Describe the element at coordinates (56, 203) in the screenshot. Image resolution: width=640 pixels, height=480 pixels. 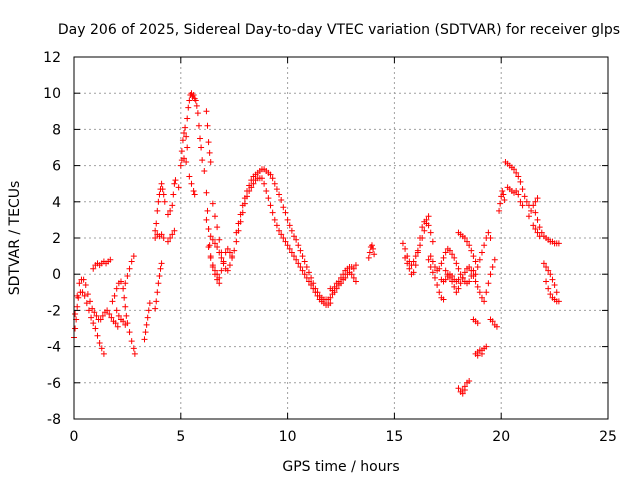
I see `y-tick-label: 4` at that location.